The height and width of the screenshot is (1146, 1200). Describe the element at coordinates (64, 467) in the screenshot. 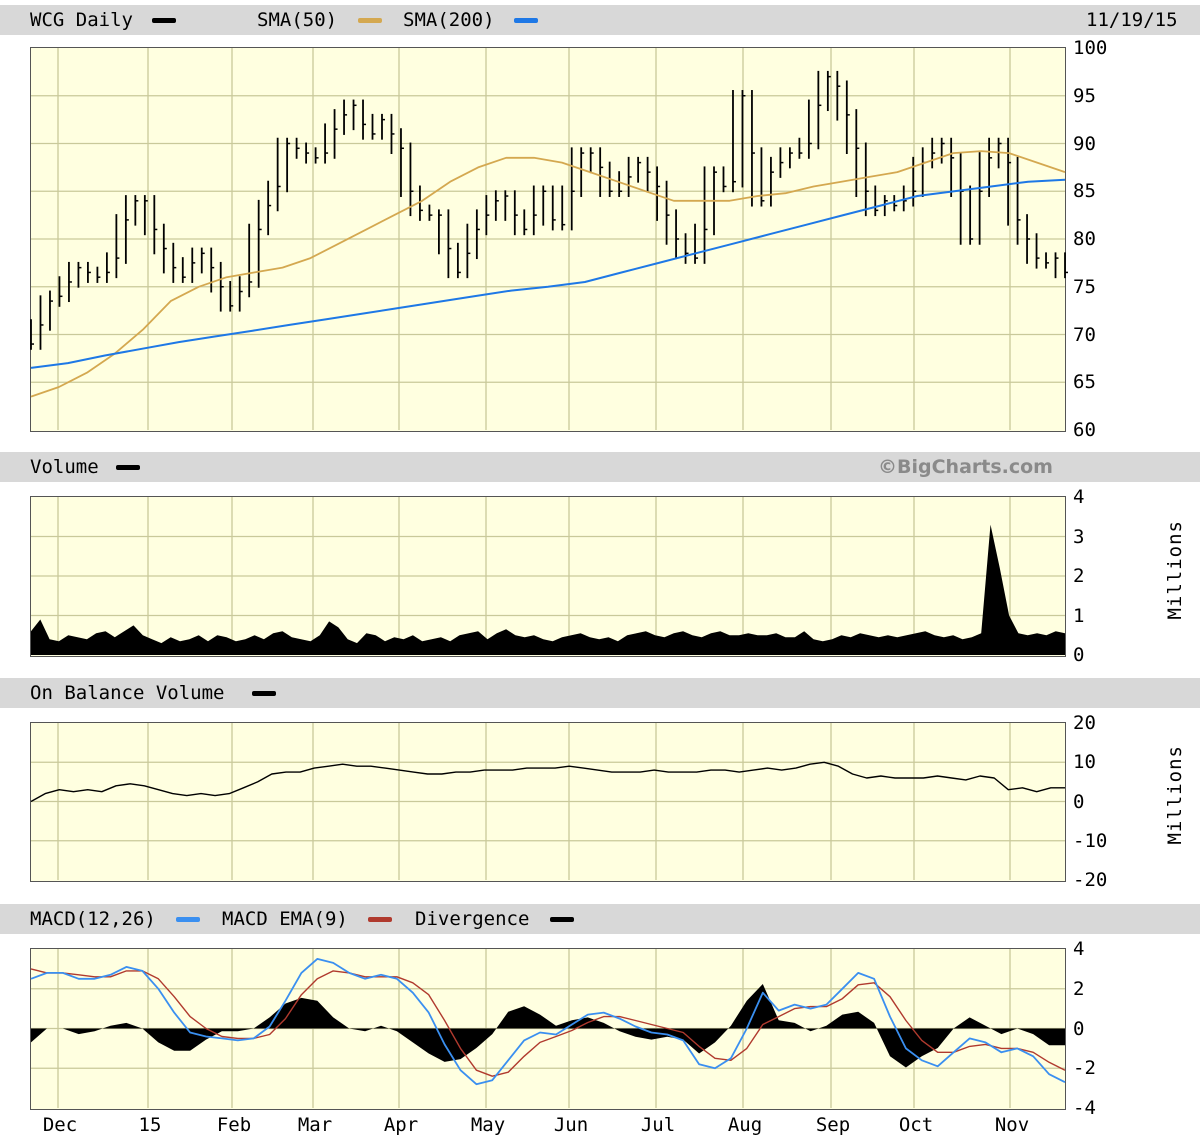

I see `volume-title: Volume` at that location.